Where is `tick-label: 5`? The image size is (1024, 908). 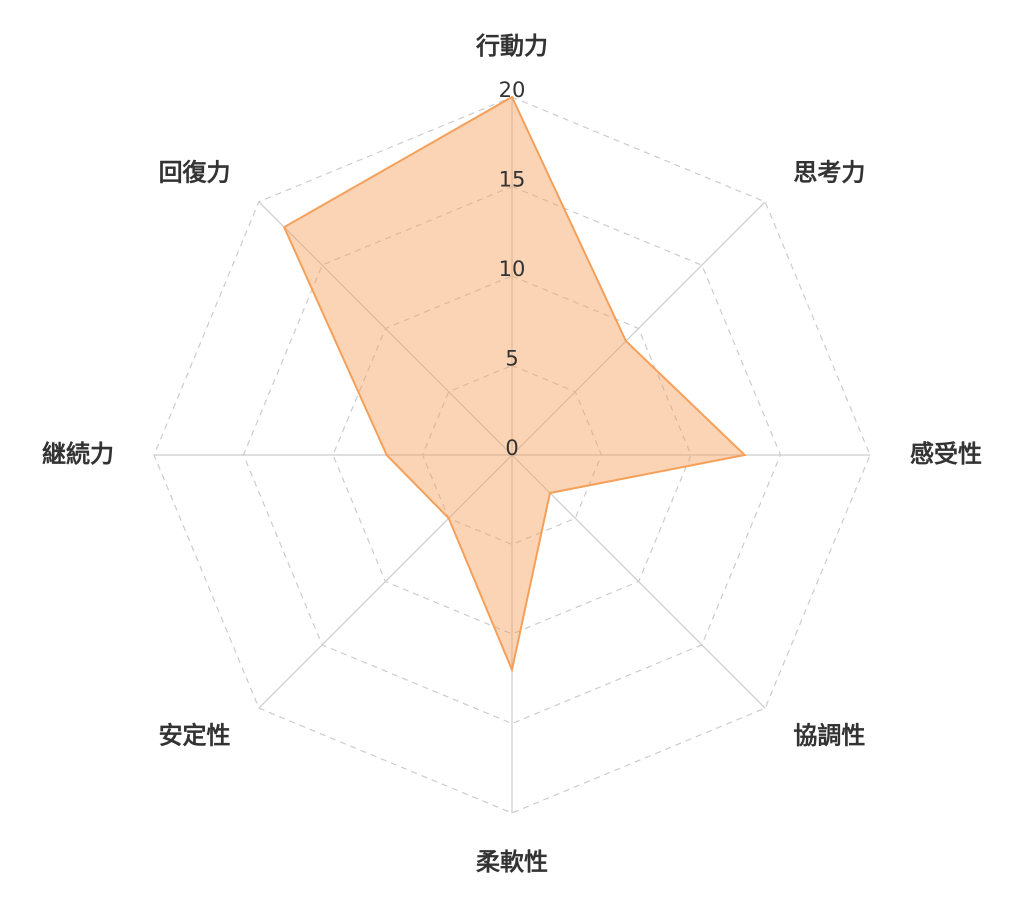
tick-label: 5 is located at coordinates (511, 359).